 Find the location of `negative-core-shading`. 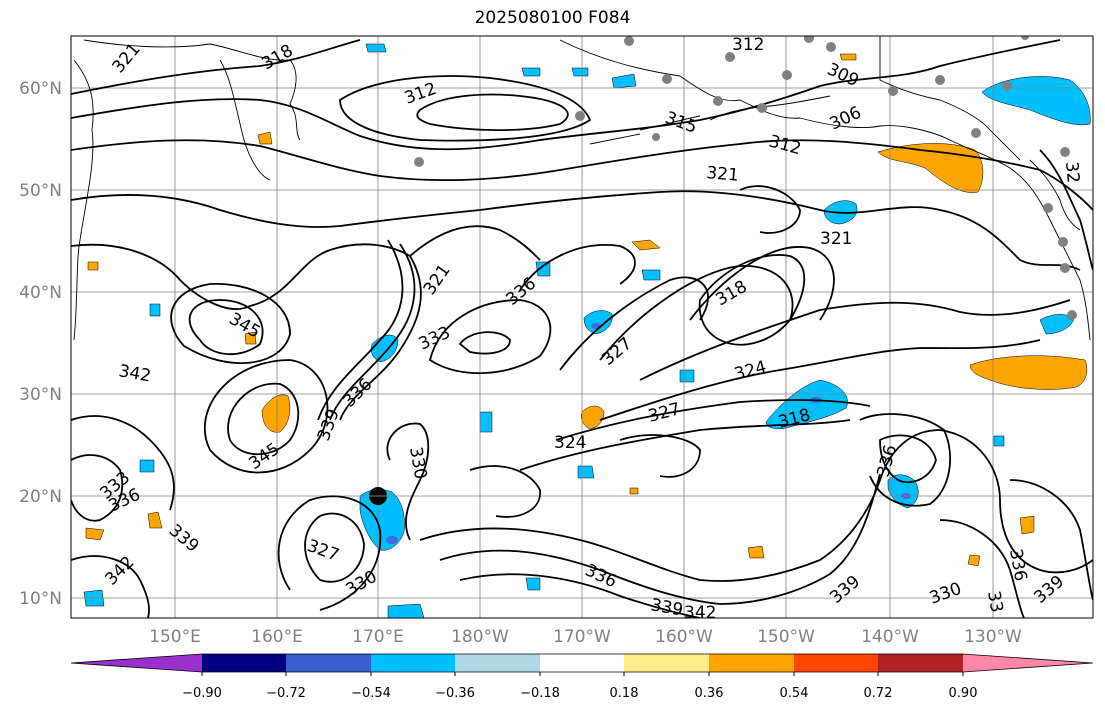

negative-core-shading is located at coordinates (648, 433).